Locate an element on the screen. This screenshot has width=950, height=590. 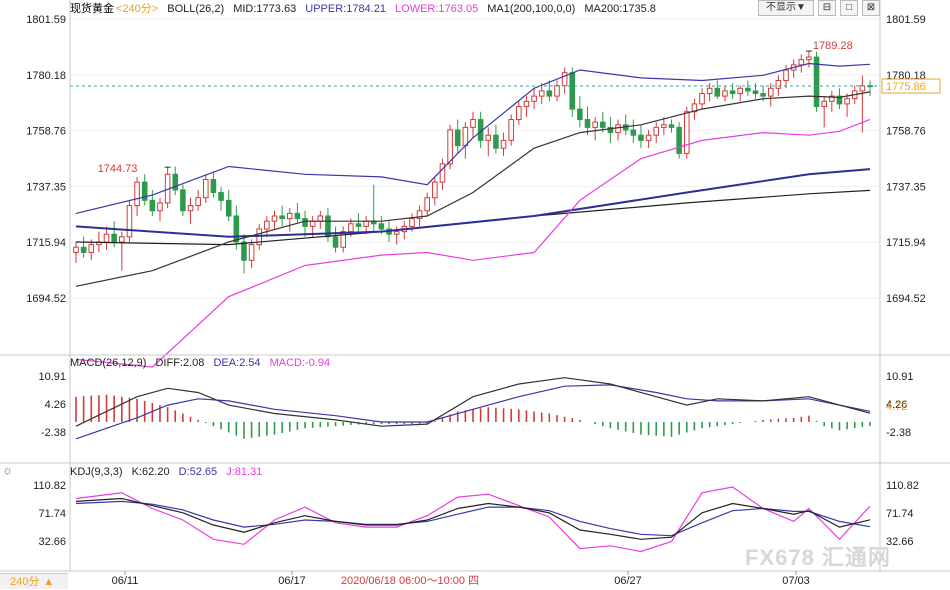
current-price-label: 1775.86 is located at coordinates (906, 87).